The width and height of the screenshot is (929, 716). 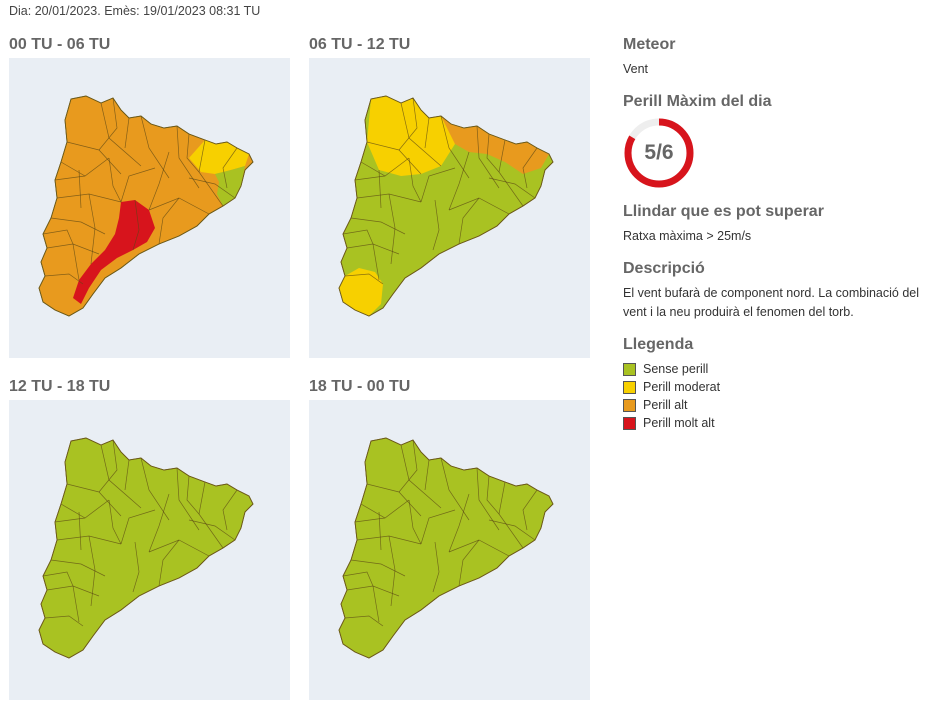 What do you see at coordinates (659, 152) in the screenshot?
I see `gauge-value: 5/6` at bounding box center [659, 152].